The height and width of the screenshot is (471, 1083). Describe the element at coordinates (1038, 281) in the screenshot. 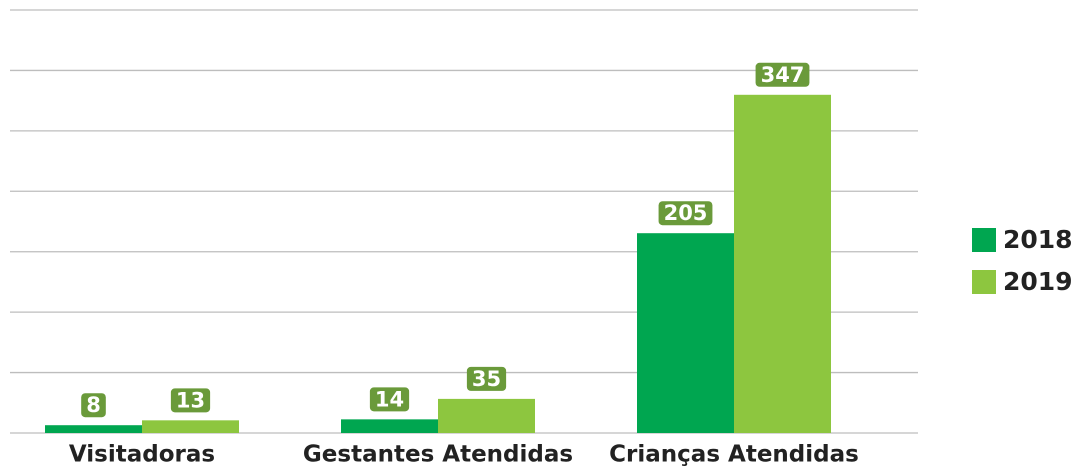

I see `legend-label: 2019` at that location.